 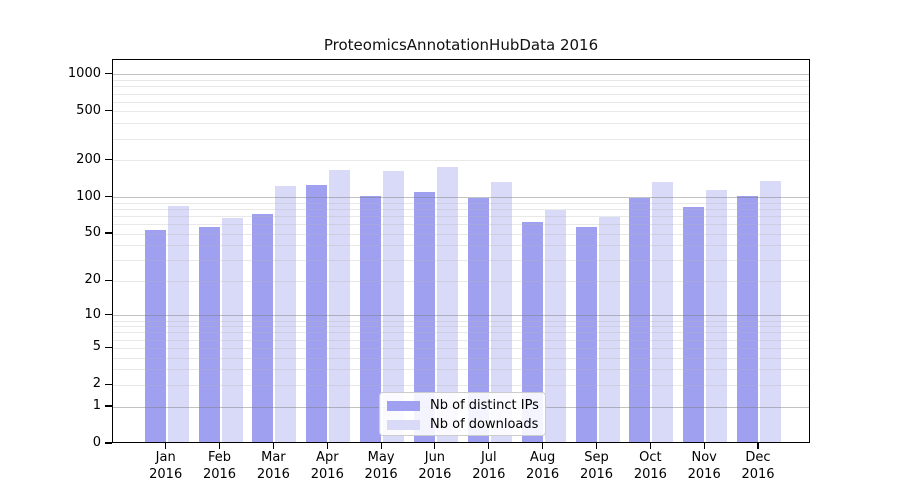 I want to click on x-tick-label-oct: Oct 2016, so click(x=650, y=466).